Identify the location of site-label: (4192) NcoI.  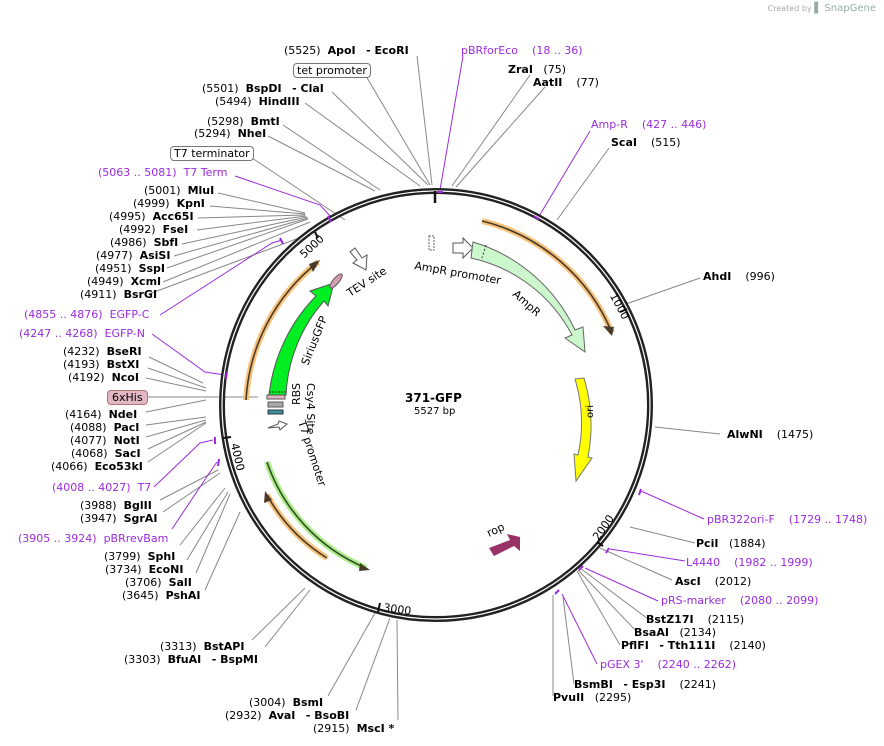
(103, 377).